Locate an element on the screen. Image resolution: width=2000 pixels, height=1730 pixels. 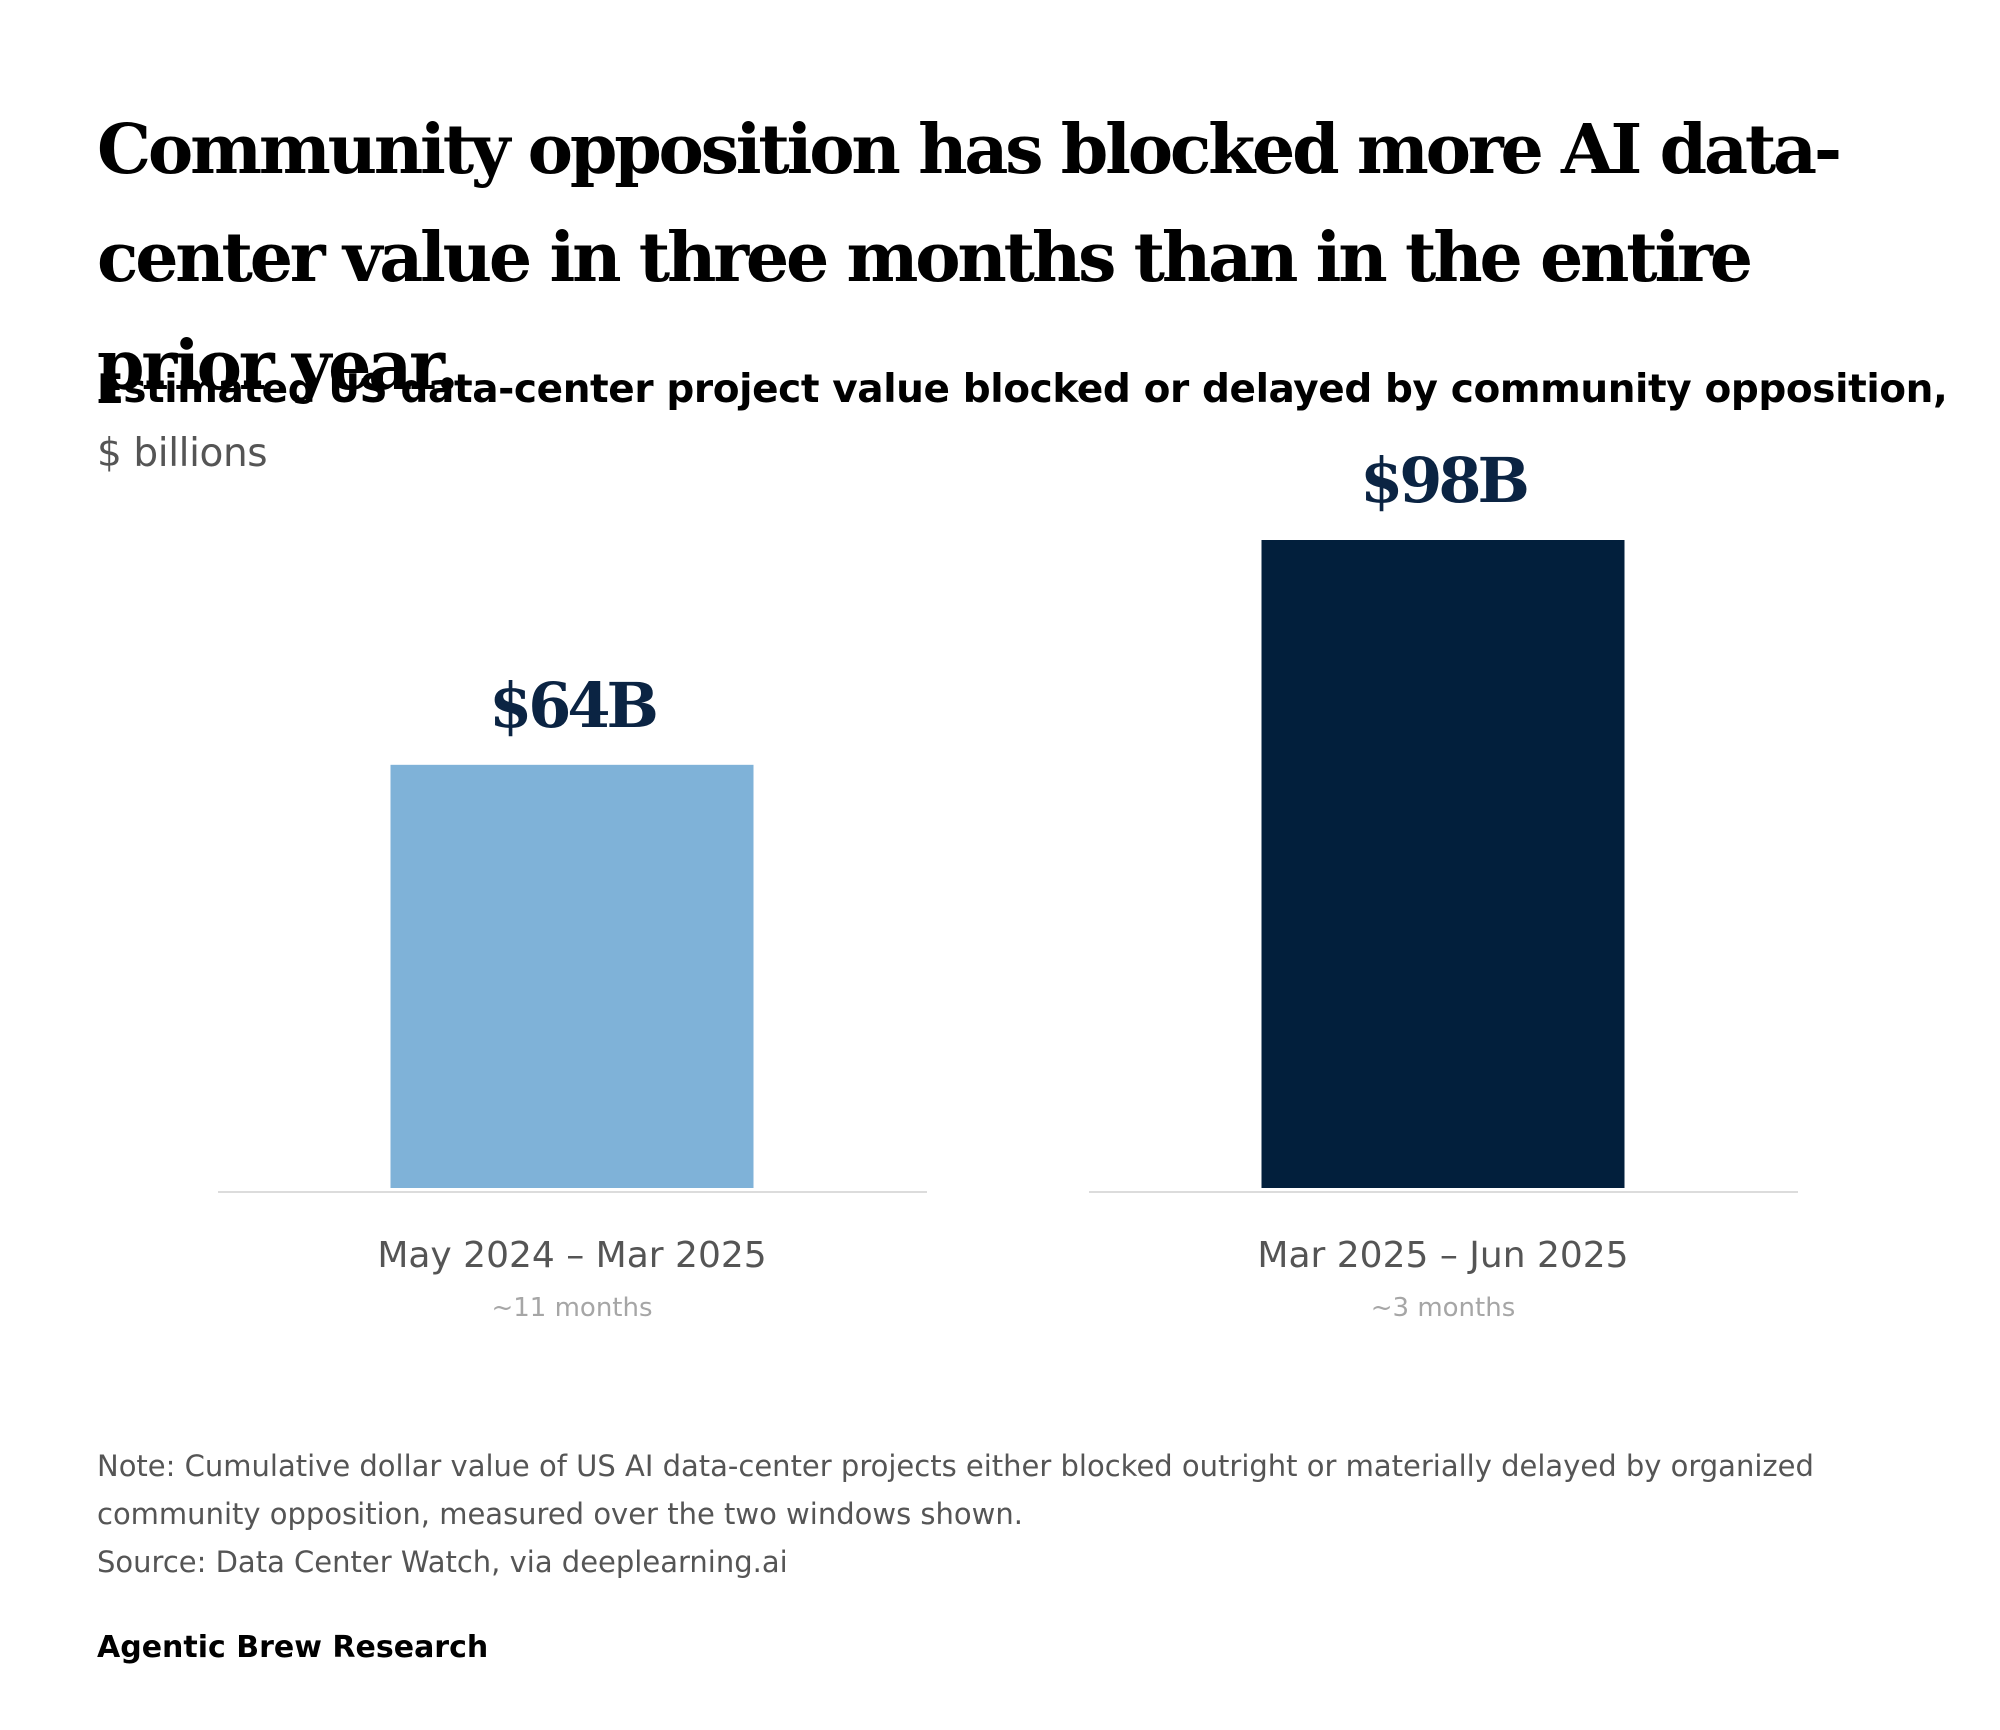
category-duration: ~11 months is located at coordinates (571, 1308).